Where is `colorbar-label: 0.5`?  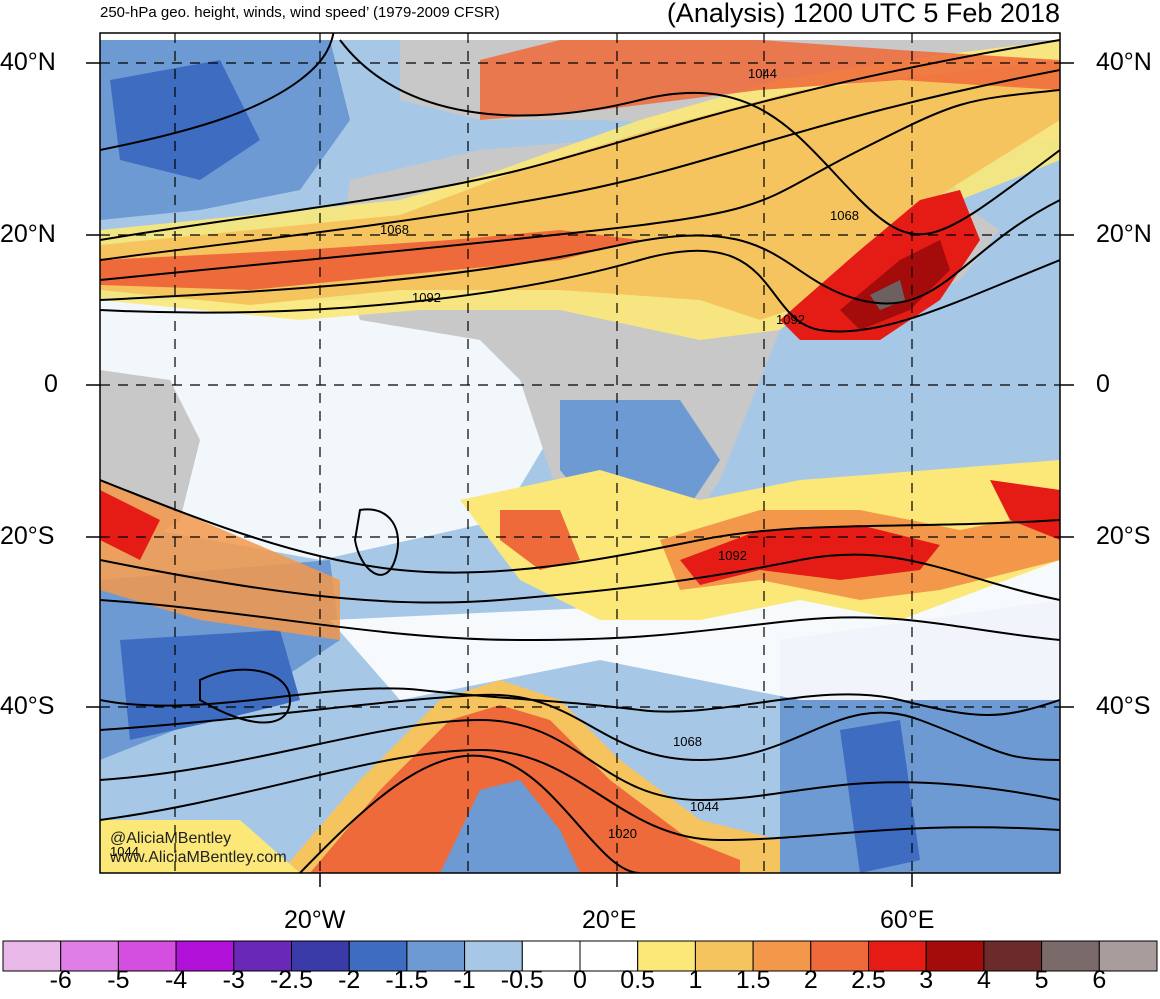
colorbar-label: 0.5 is located at coordinates (638, 980).